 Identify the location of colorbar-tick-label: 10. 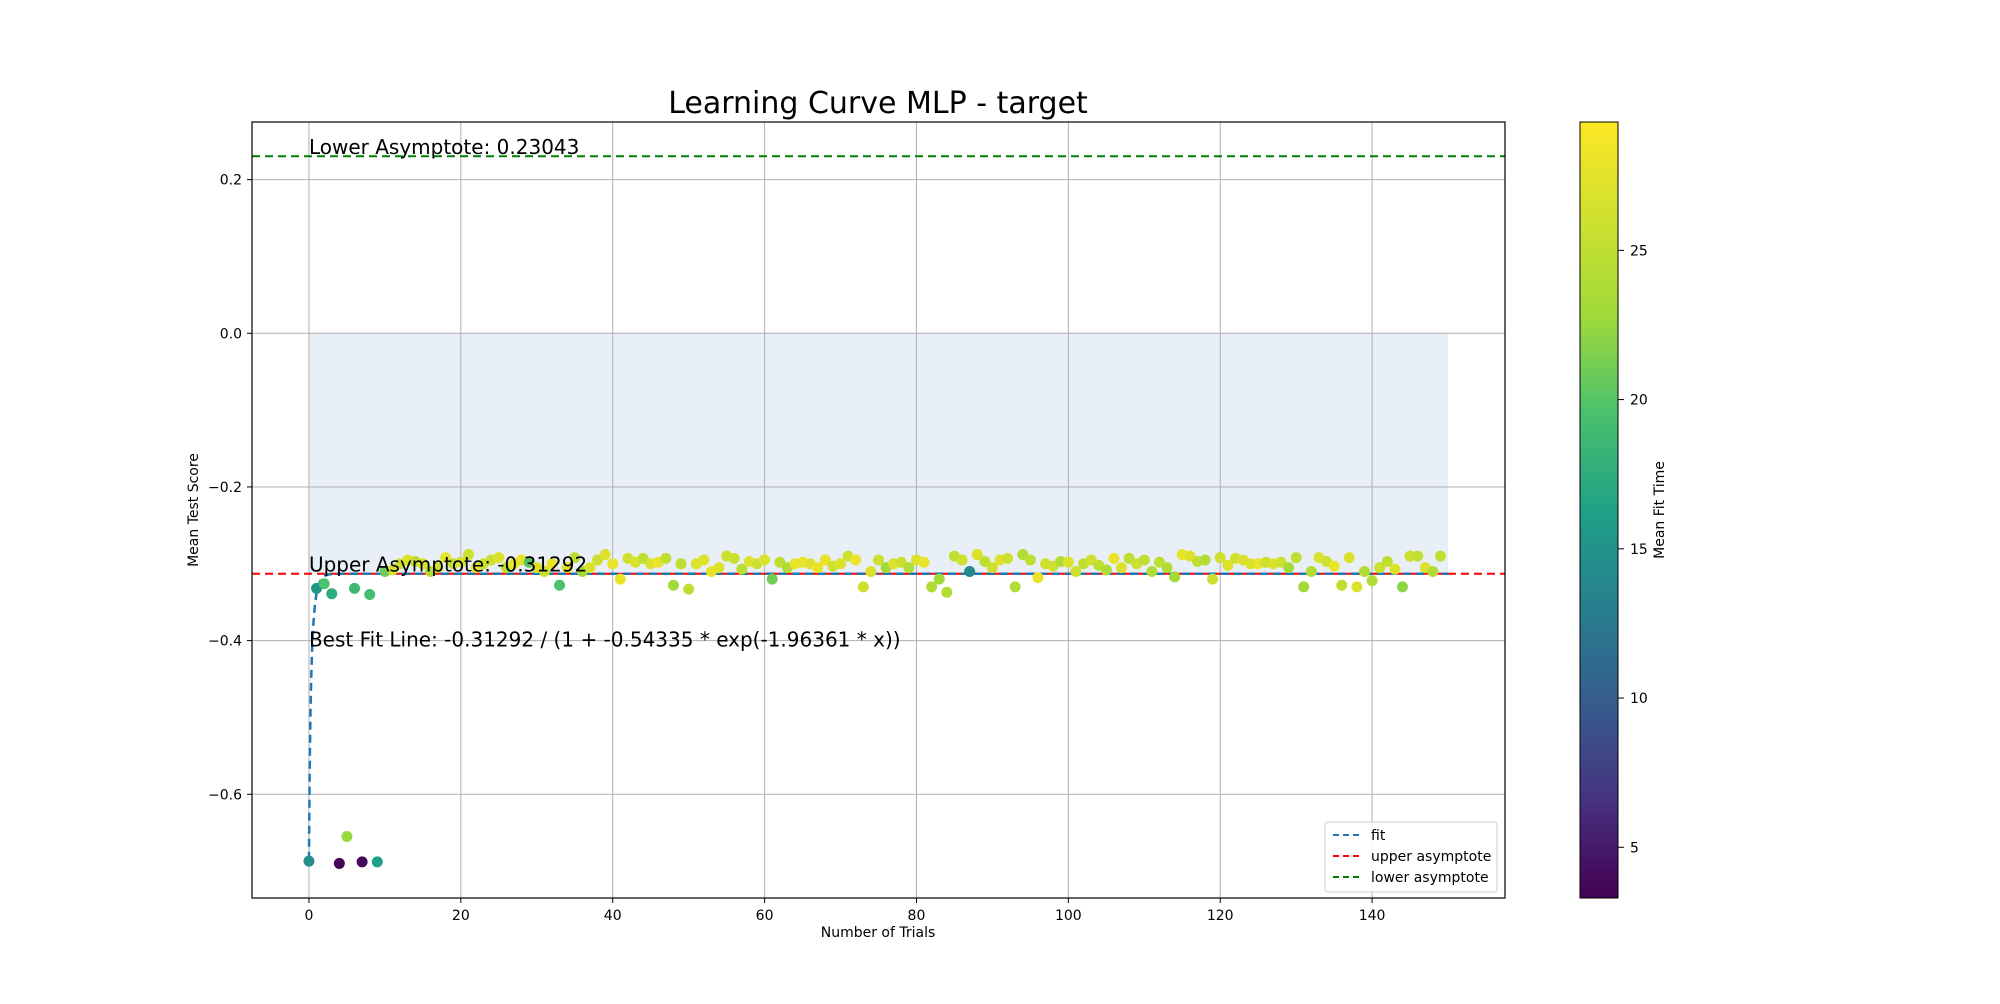
(1639, 699).